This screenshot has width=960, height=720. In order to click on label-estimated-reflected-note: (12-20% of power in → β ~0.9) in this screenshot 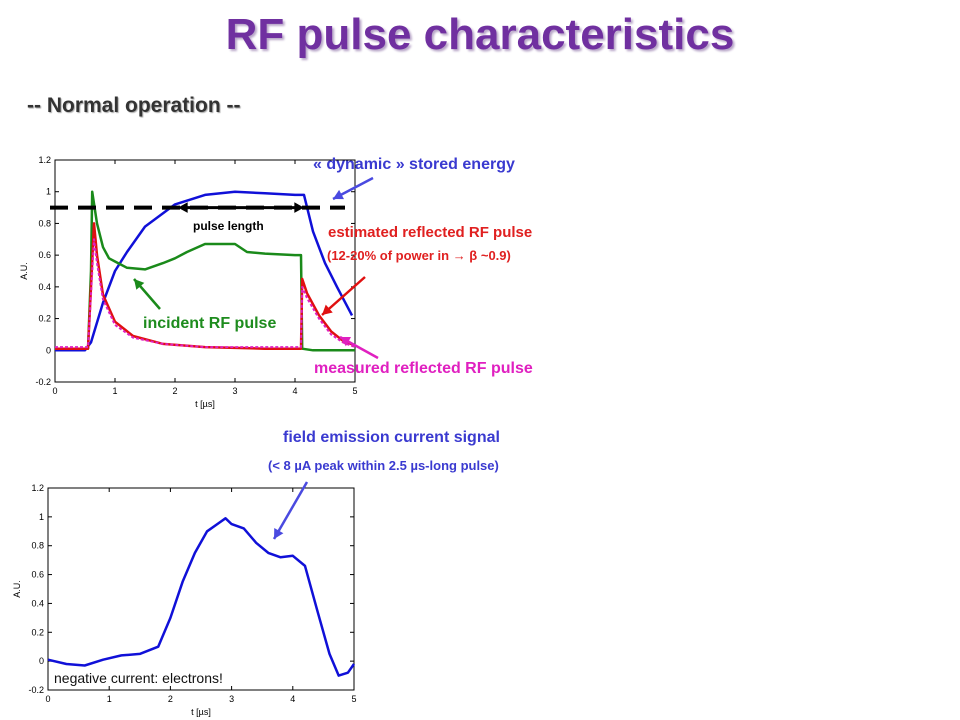, I will do `click(419, 255)`.